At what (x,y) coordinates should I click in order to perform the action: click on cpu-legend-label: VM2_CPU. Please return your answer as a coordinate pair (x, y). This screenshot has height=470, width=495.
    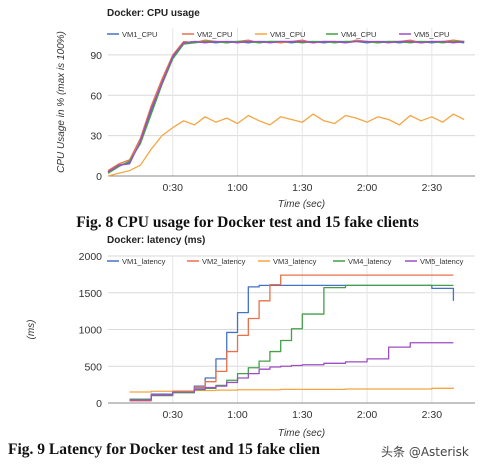
    Looking at the image, I should click on (214, 34).